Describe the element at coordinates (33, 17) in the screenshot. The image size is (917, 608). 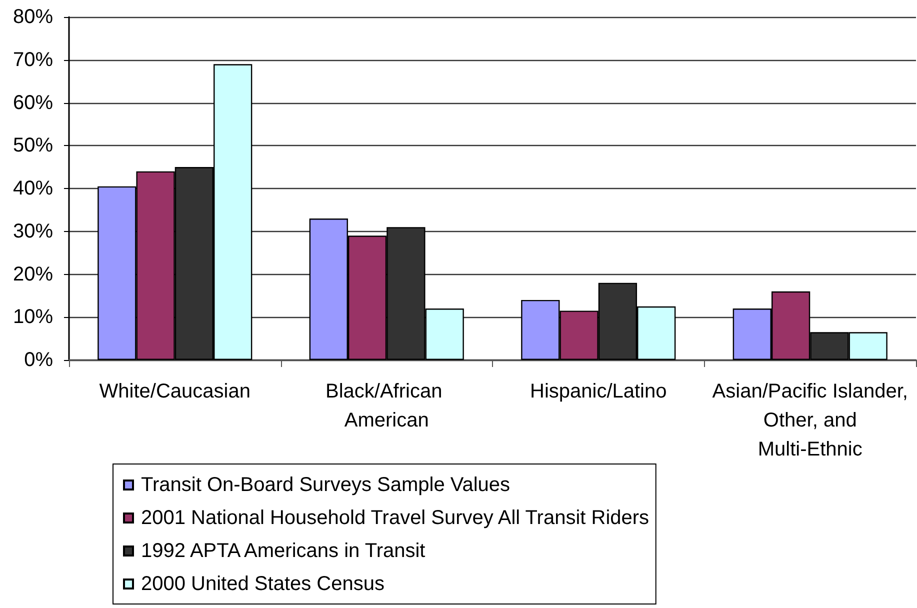
I see `y-tick-label: 80%` at that location.